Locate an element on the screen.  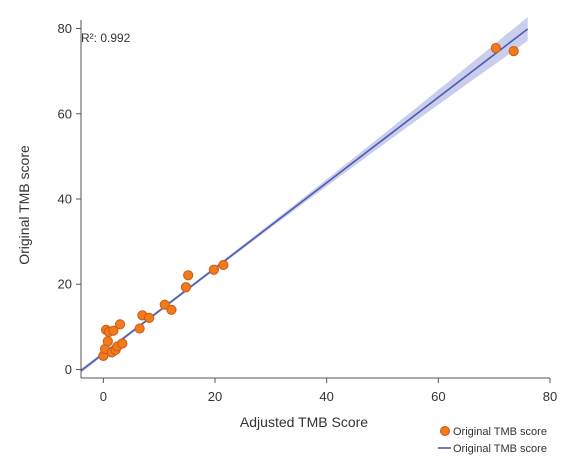
legend: Original TMB score Original TMB score is located at coordinates (492, 440).